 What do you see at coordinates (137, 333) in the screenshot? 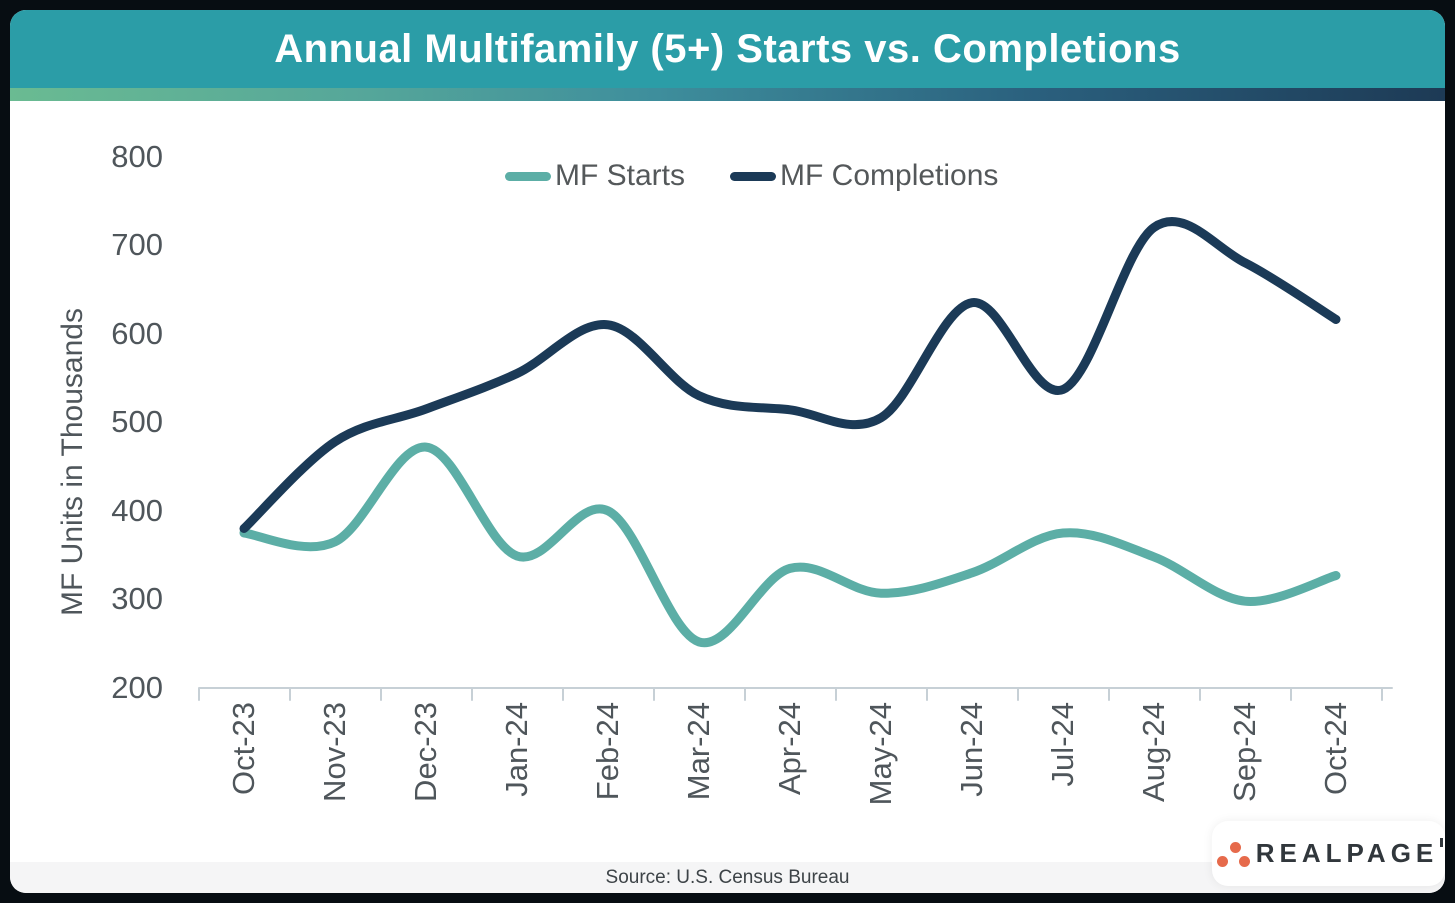
I see `y-tick-label: 600` at bounding box center [137, 333].